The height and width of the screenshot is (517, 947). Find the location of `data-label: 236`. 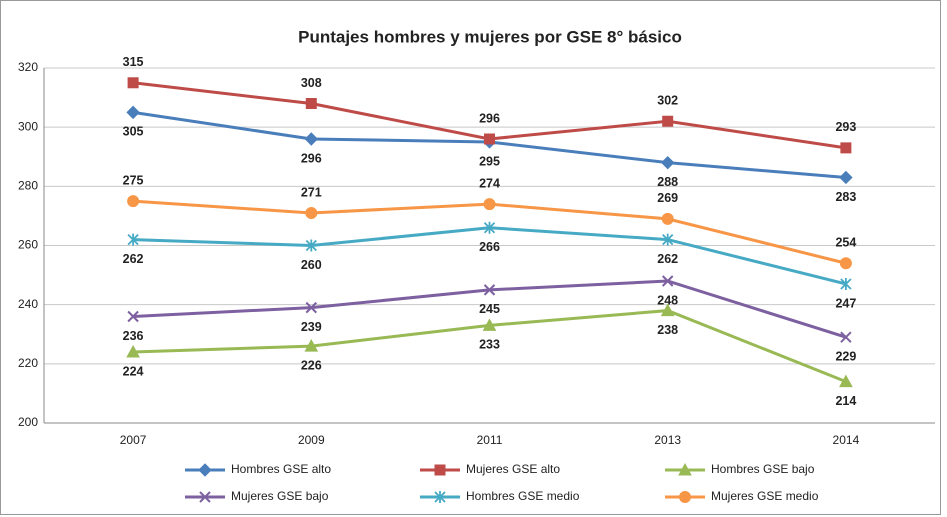

data-label: 236 is located at coordinates (133, 336).